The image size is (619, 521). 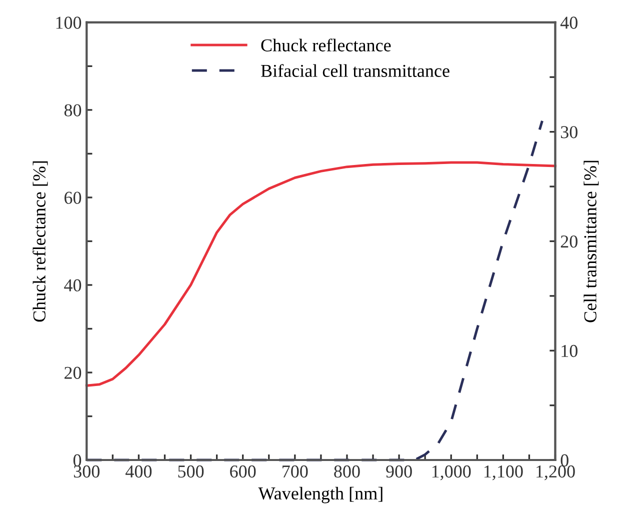 What do you see at coordinates (77, 460) in the screenshot?
I see `y-tick-label: 0` at bounding box center [77, 460].